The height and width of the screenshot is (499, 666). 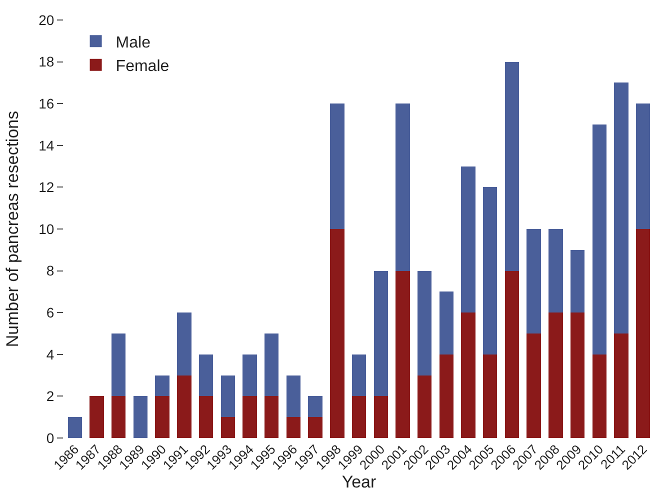 What do you see at coordinates (46, 145) in the screenshot?
I see `y-tick-label: 14` at bounding box center [46, 145].